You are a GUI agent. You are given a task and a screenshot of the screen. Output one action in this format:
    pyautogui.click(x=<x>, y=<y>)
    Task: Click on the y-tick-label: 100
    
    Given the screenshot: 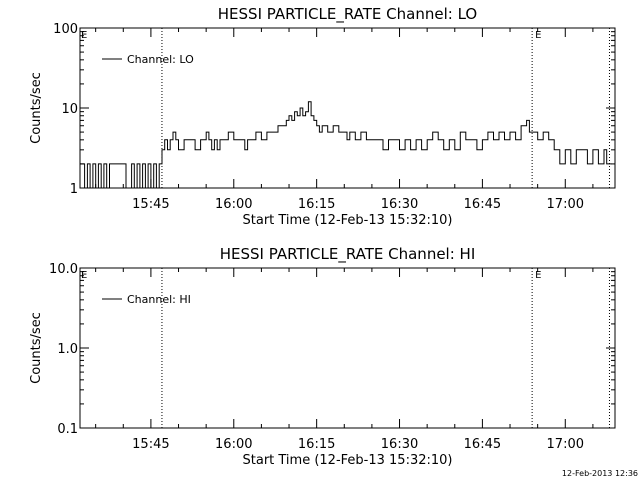 What is the action you would take?
    pyautogui.click(x=65, y=29)
    